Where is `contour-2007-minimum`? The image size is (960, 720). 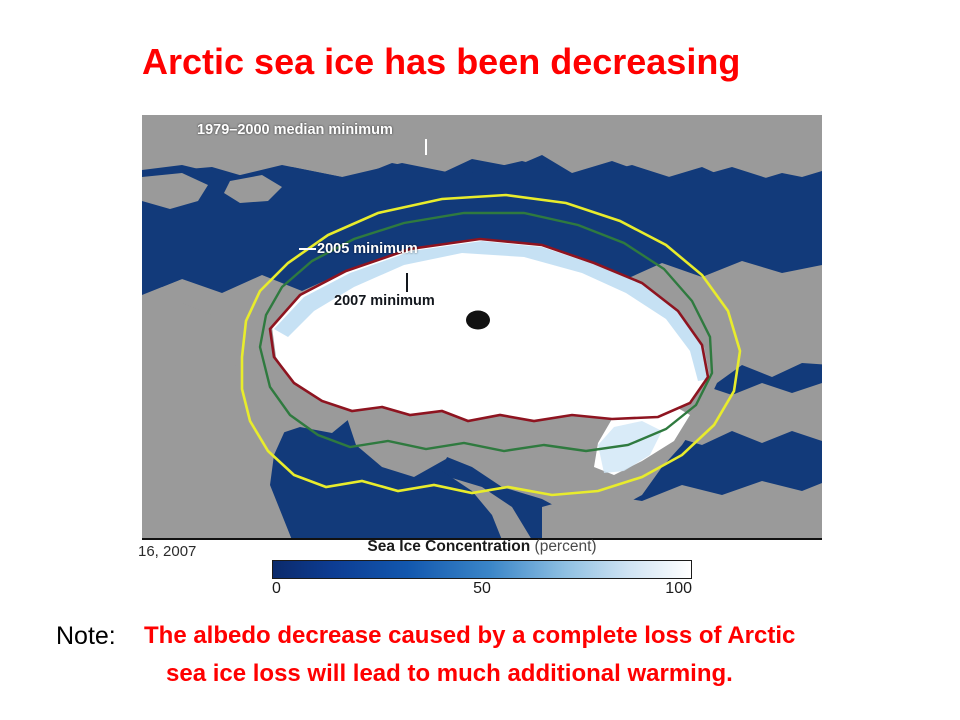
contour-2007-minimum is located at coordinates (489, 330).